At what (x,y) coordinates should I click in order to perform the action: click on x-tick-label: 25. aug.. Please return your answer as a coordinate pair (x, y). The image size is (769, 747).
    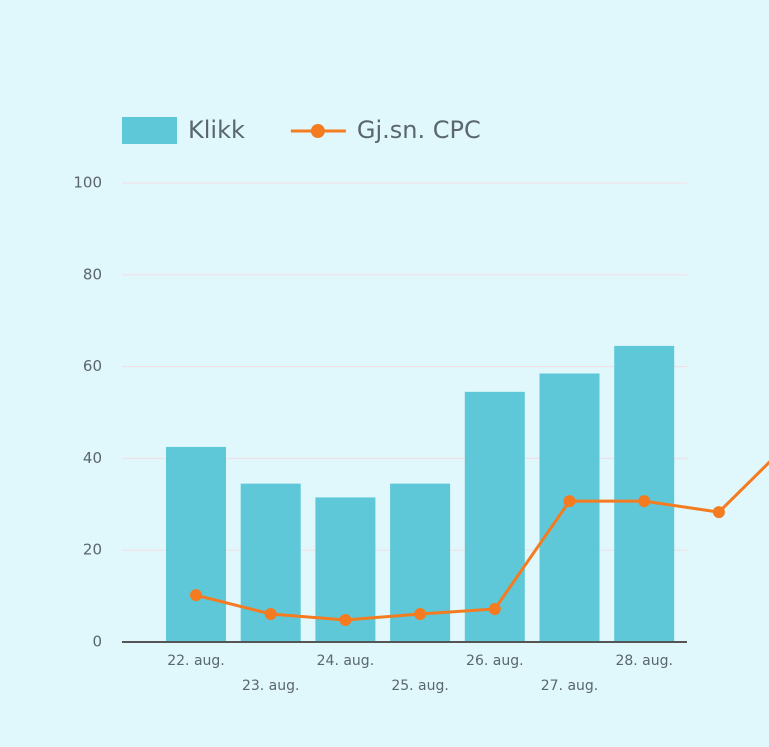
    Looking at the image, I should click on (420, 686).